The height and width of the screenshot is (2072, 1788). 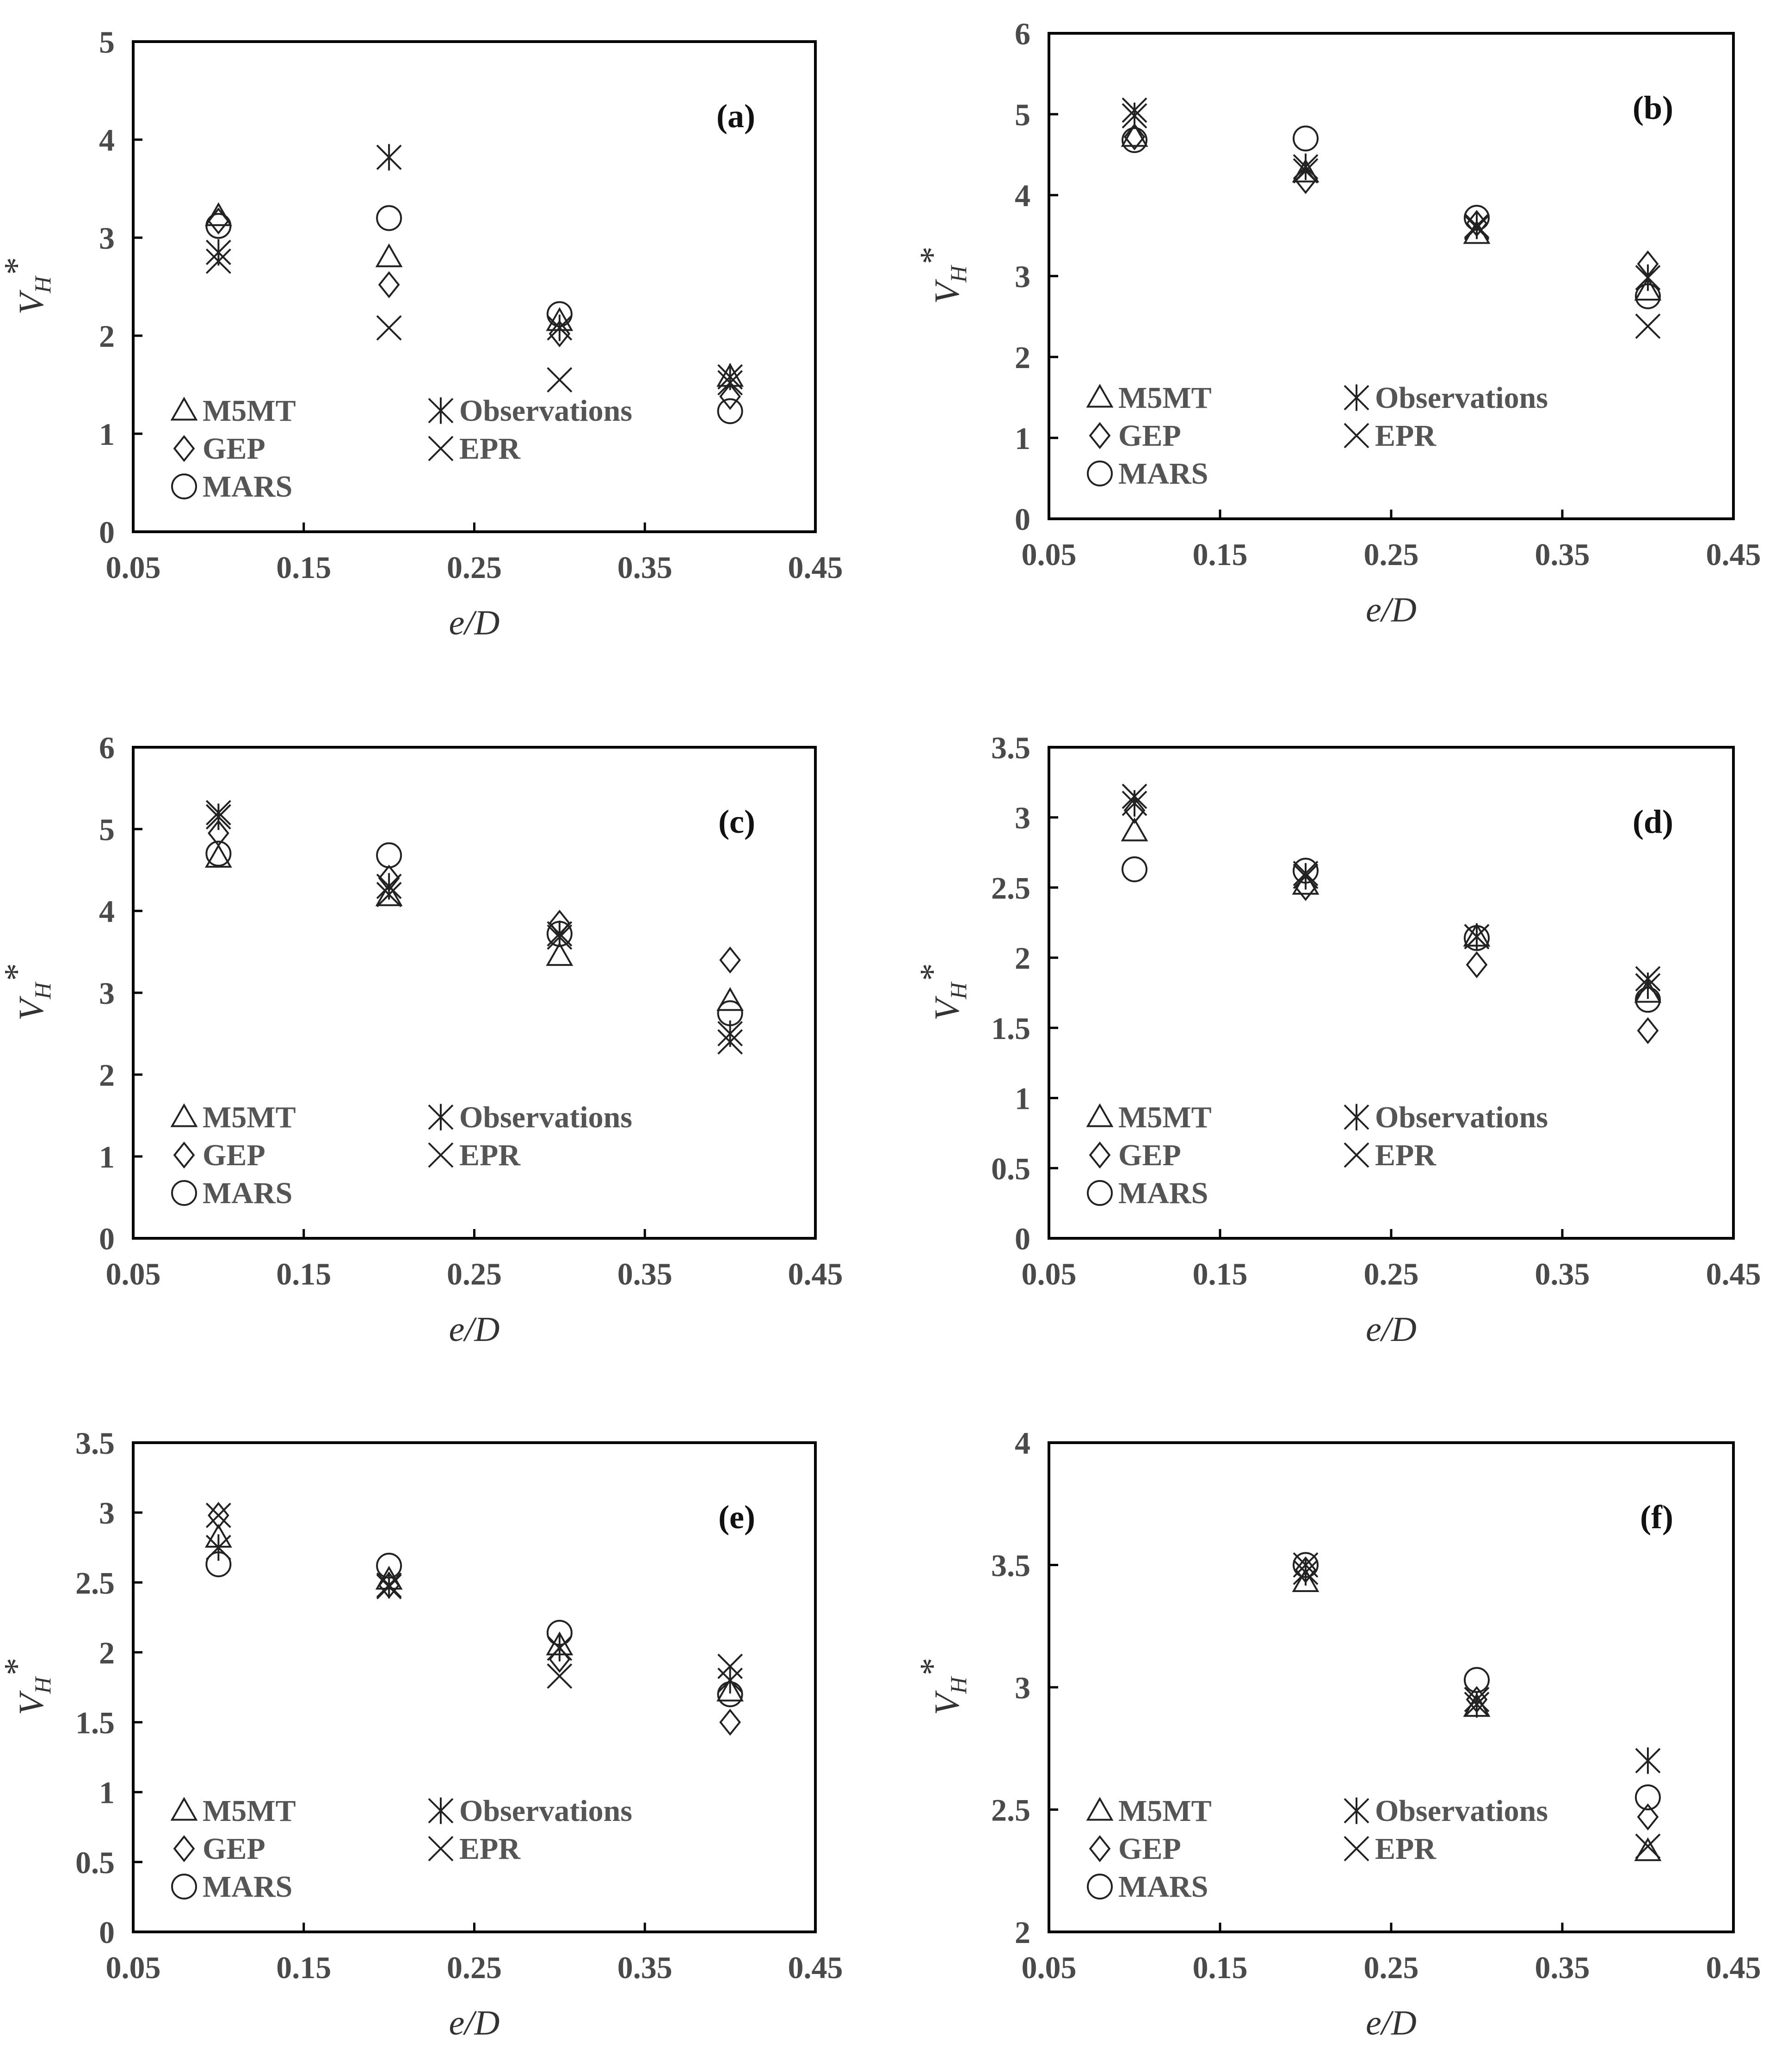 What do you see at coordinates (1022, 34) in the screenshot?
I see `y-tick-label: 6` at bounding box center [1022, 34].